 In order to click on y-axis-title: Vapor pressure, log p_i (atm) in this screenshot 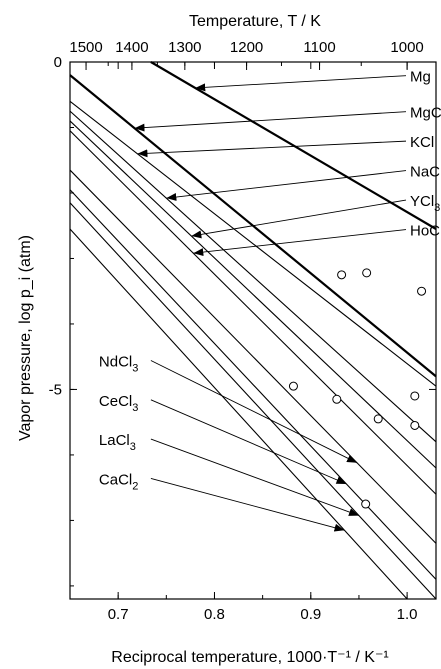, I will do `click(25, 338)`.